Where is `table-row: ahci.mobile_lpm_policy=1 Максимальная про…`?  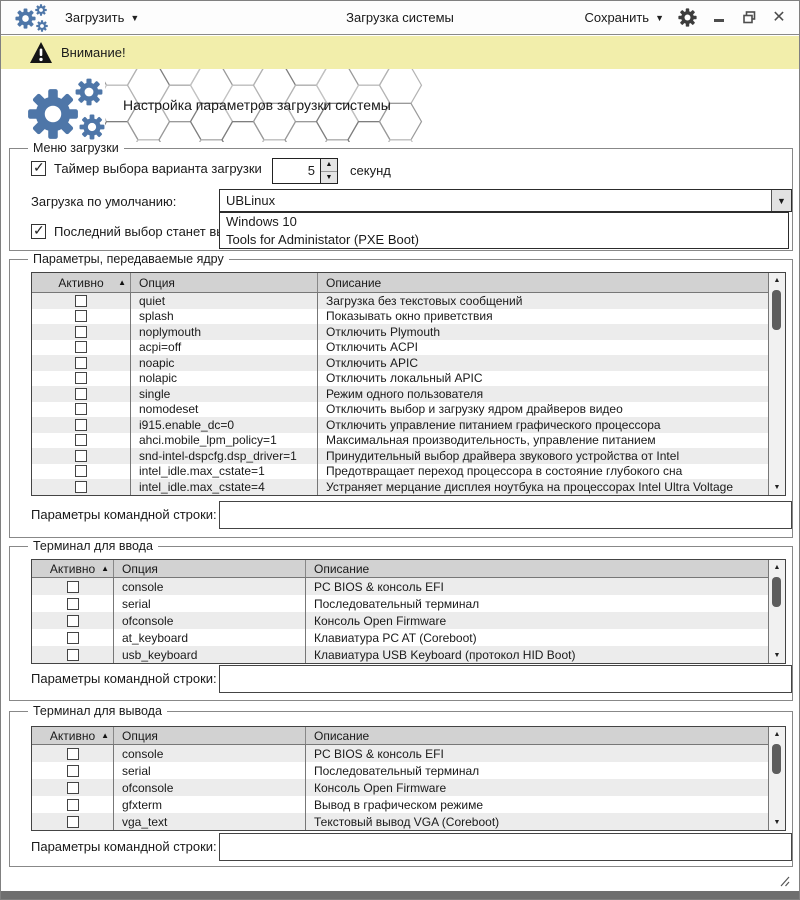
table-row: ahci.mobile_lpm_policy=1 Максимальная про… is located at coordinates (400, 440).